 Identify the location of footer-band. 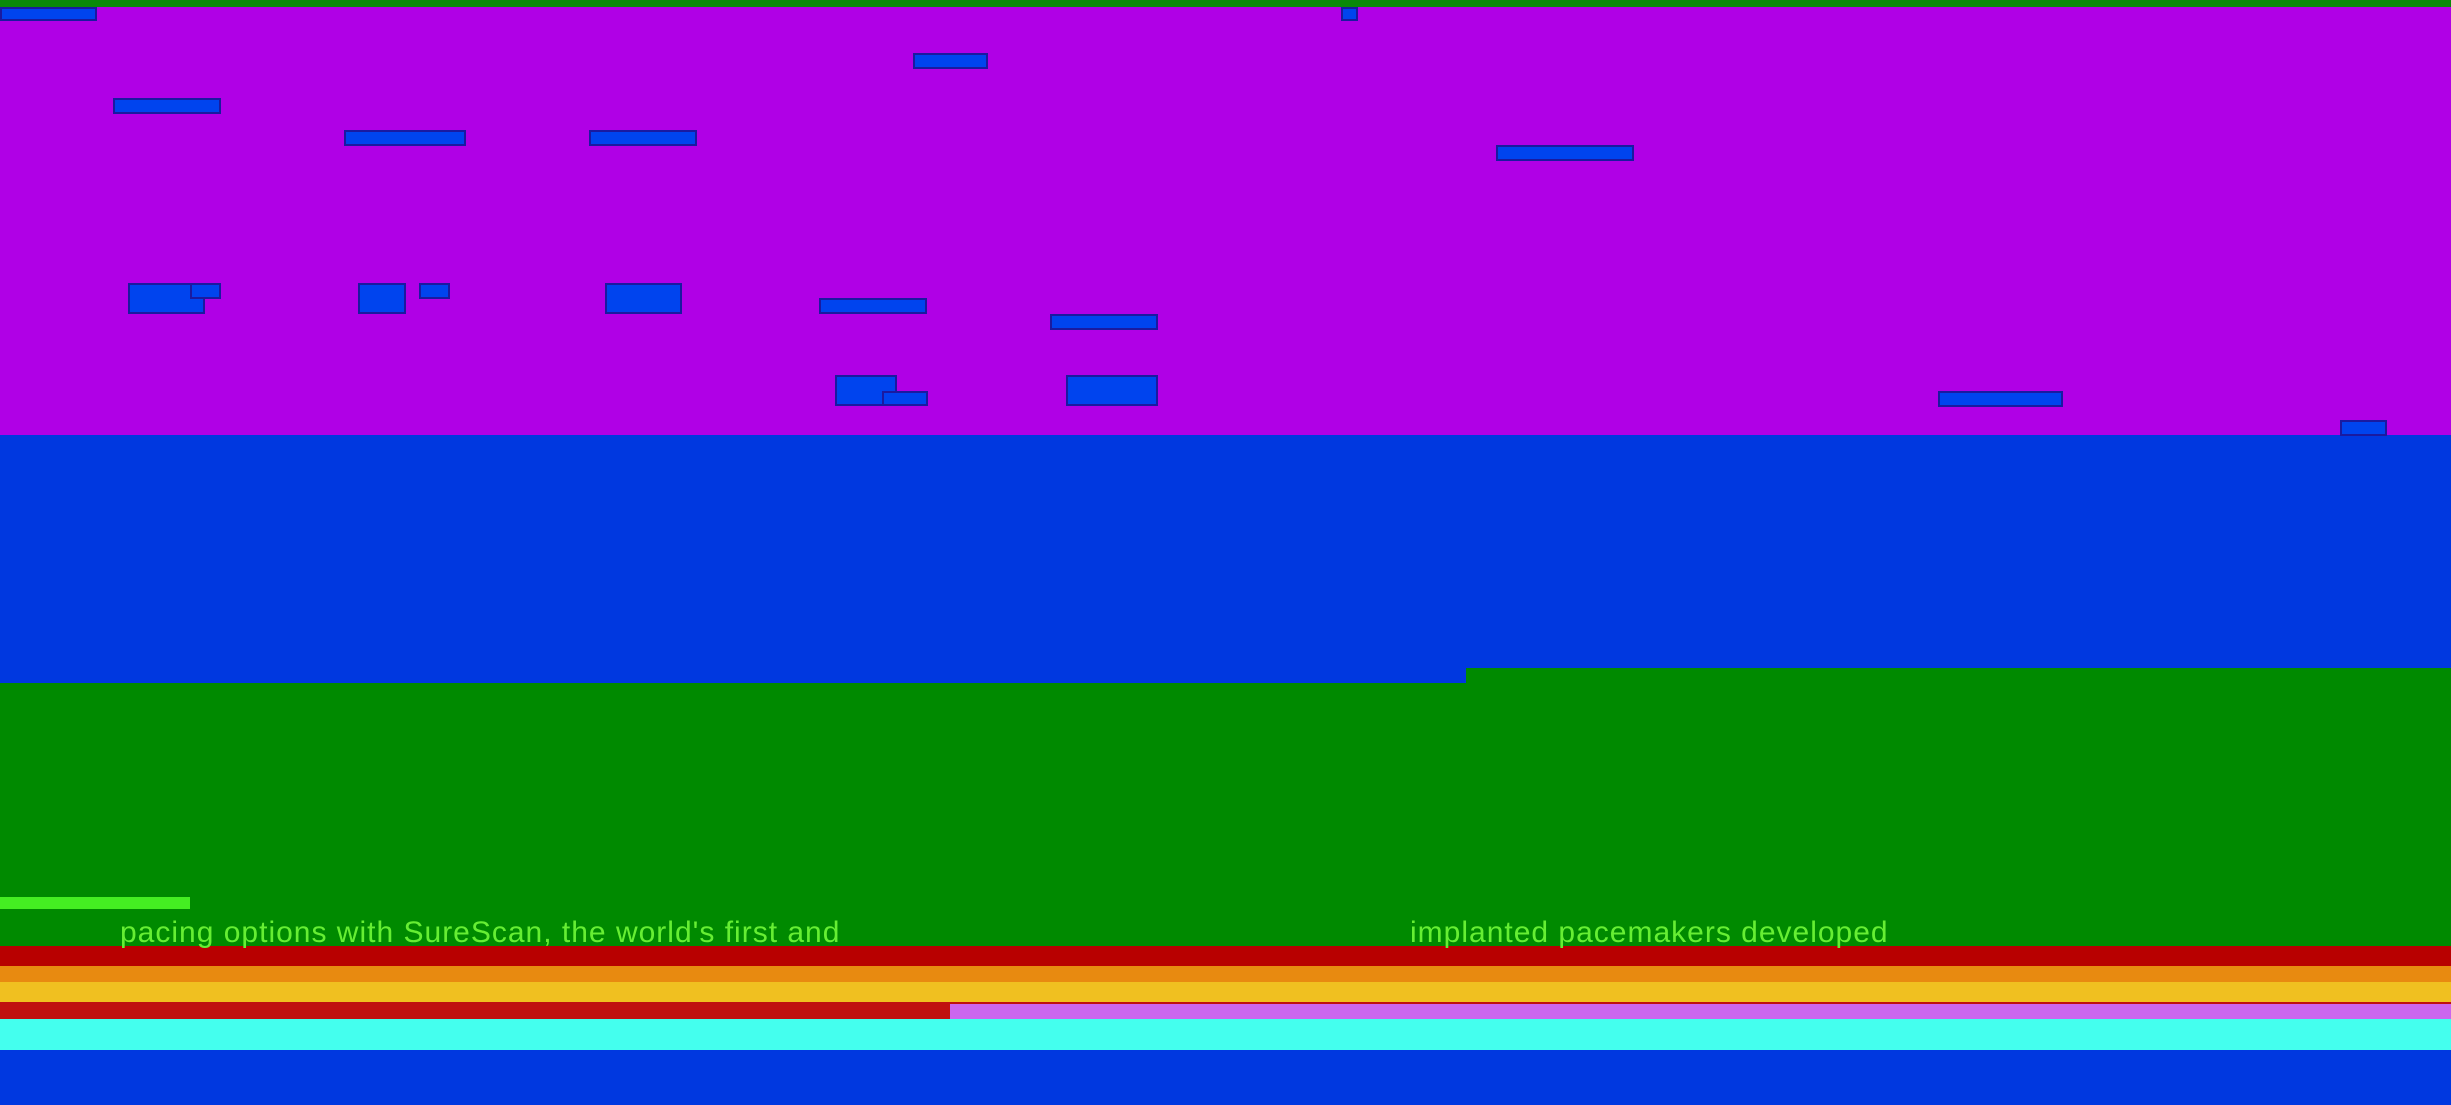
(1225, 1077).